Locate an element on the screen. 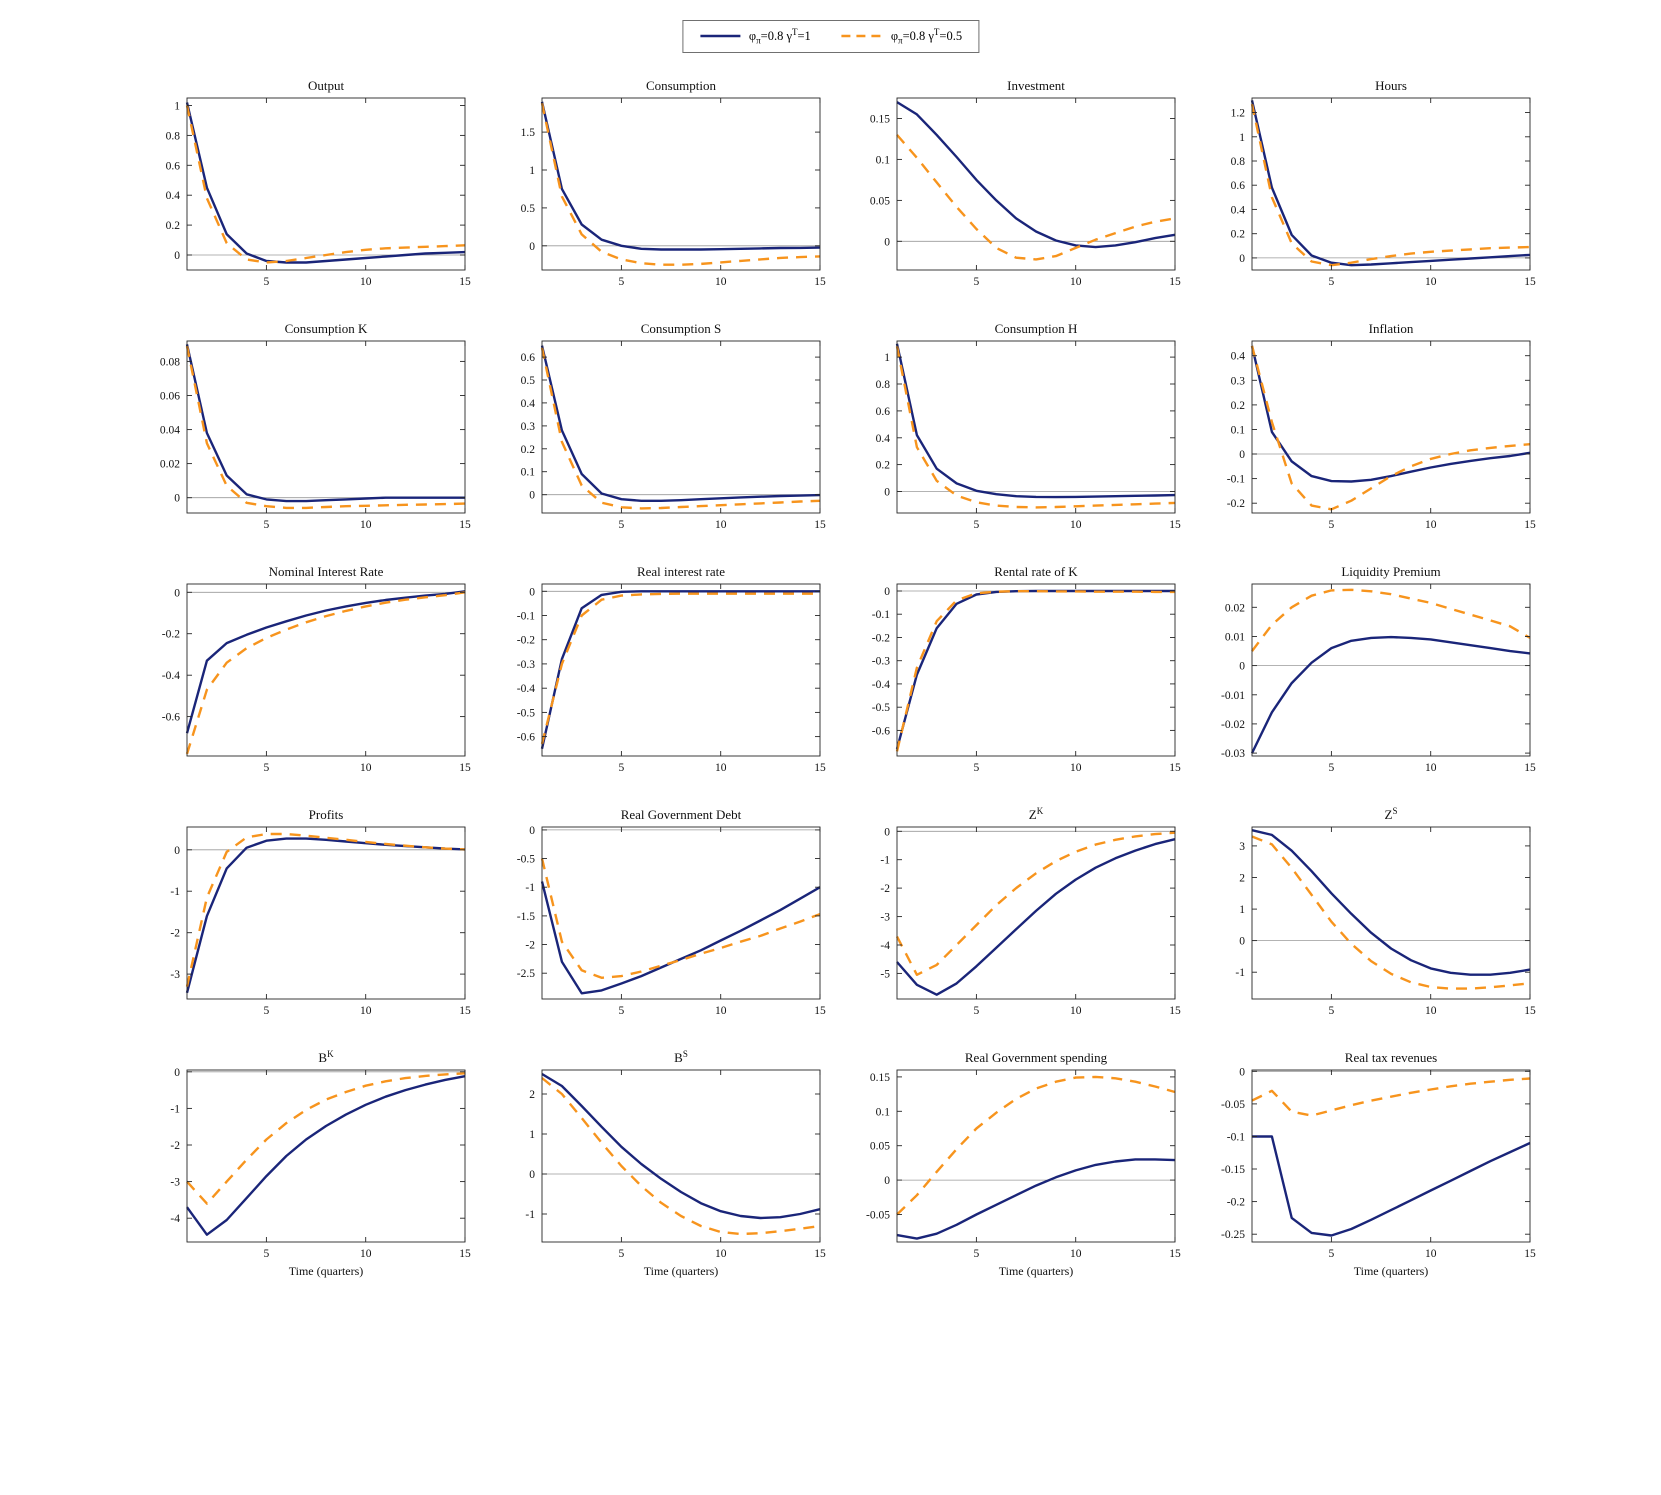 Image resolution: width=1661 pixels, height=1495 pixels. y-tick-label: -2 is located at coordinates (175, 934).